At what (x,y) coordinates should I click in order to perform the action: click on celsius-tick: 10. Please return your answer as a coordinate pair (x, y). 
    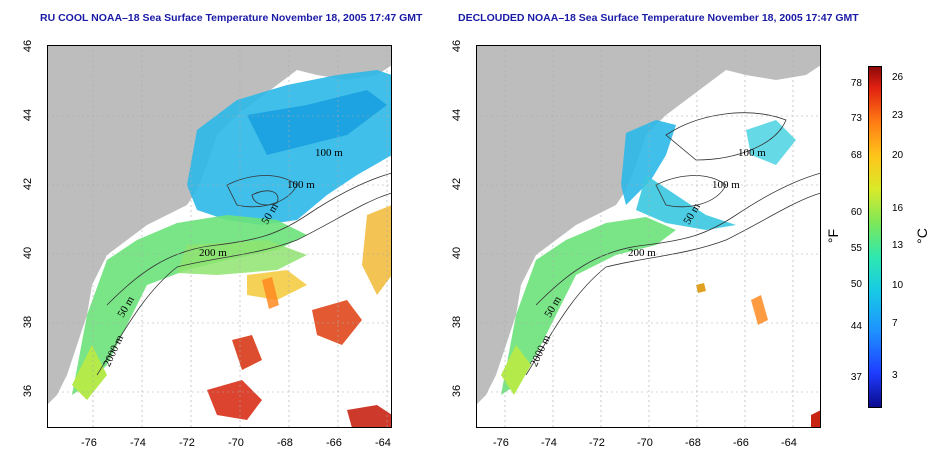
    Looking at the image, I should click on (898, 285).